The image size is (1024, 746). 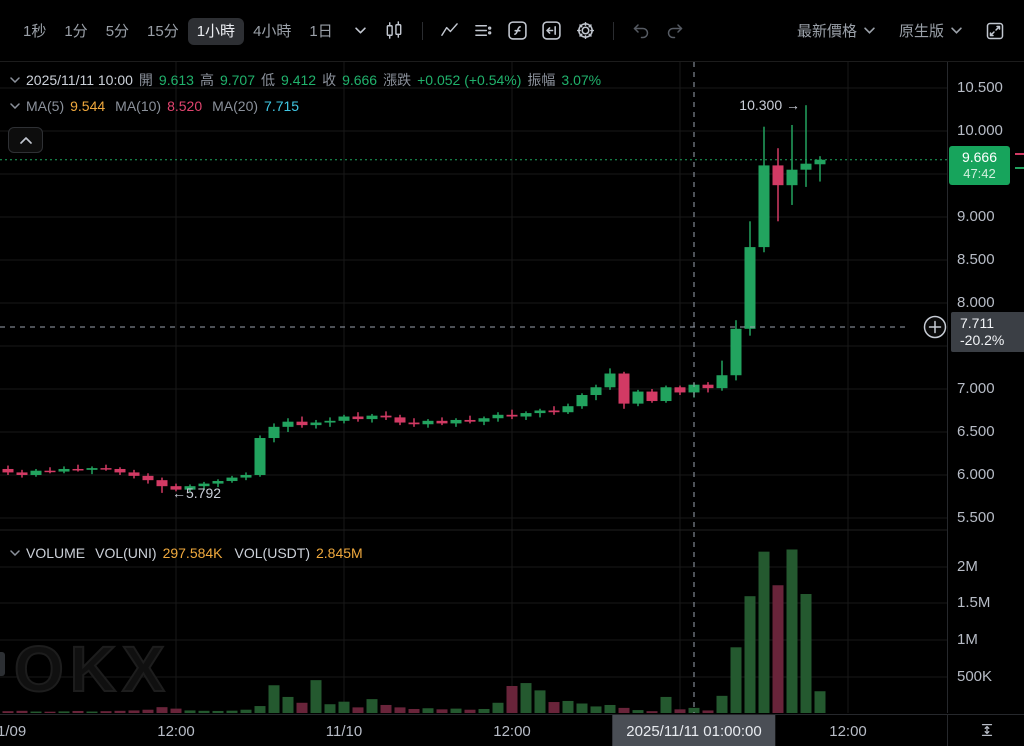 I want to click on price-tick-label: 6.500, so click(x=976, y=431).